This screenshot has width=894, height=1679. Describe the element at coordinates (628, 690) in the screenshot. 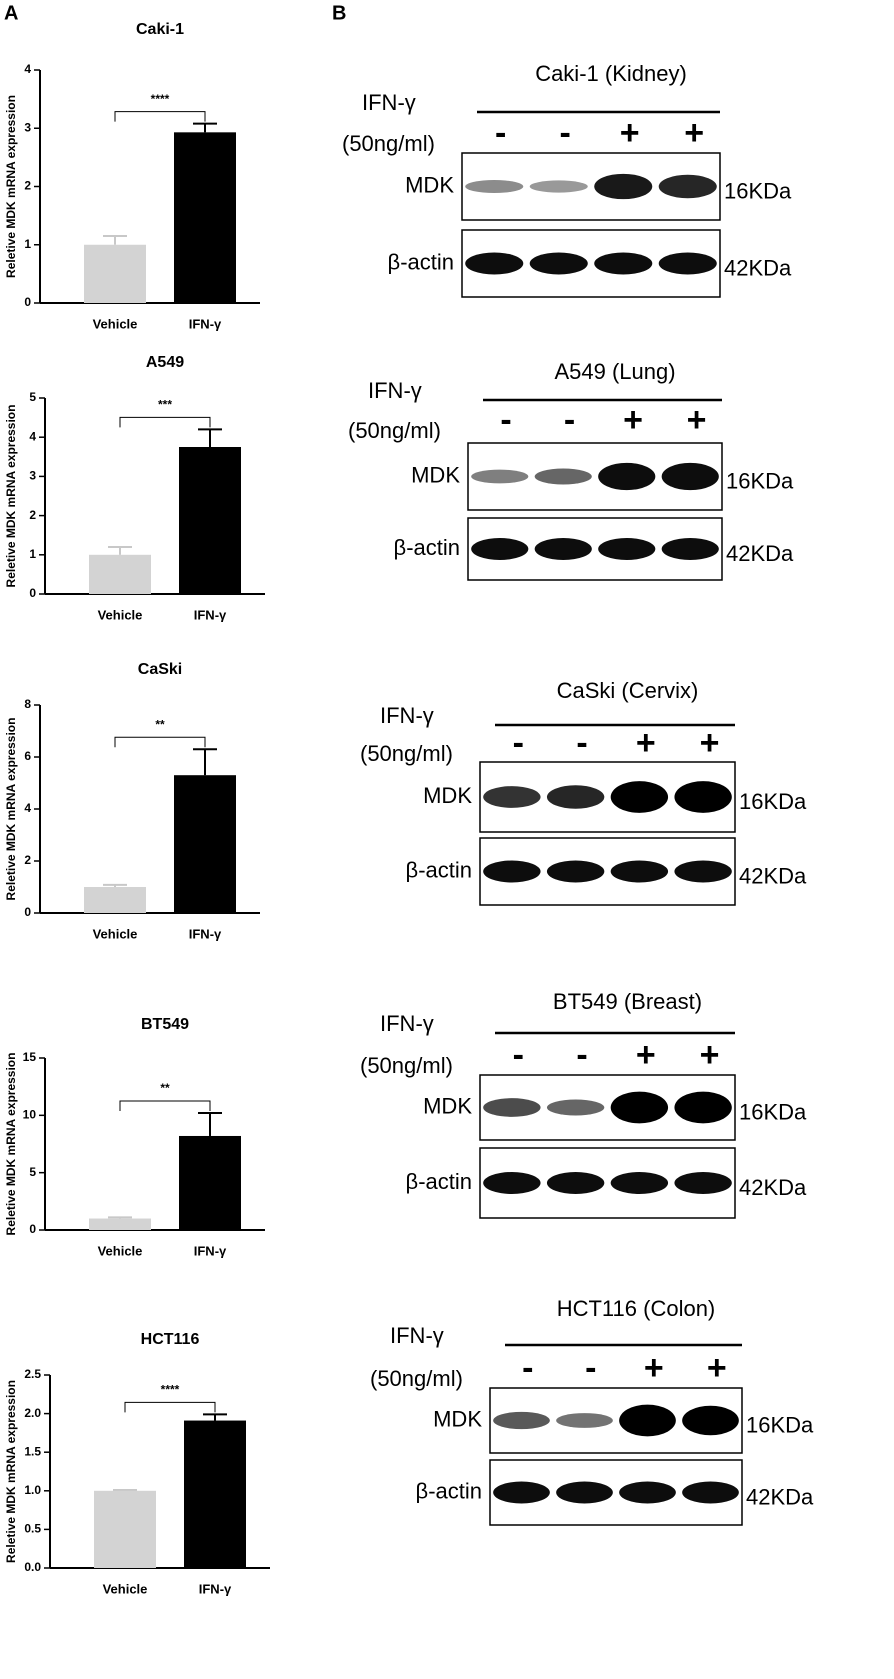

I see `blot-title: CaSki (Cervix)` at that location.